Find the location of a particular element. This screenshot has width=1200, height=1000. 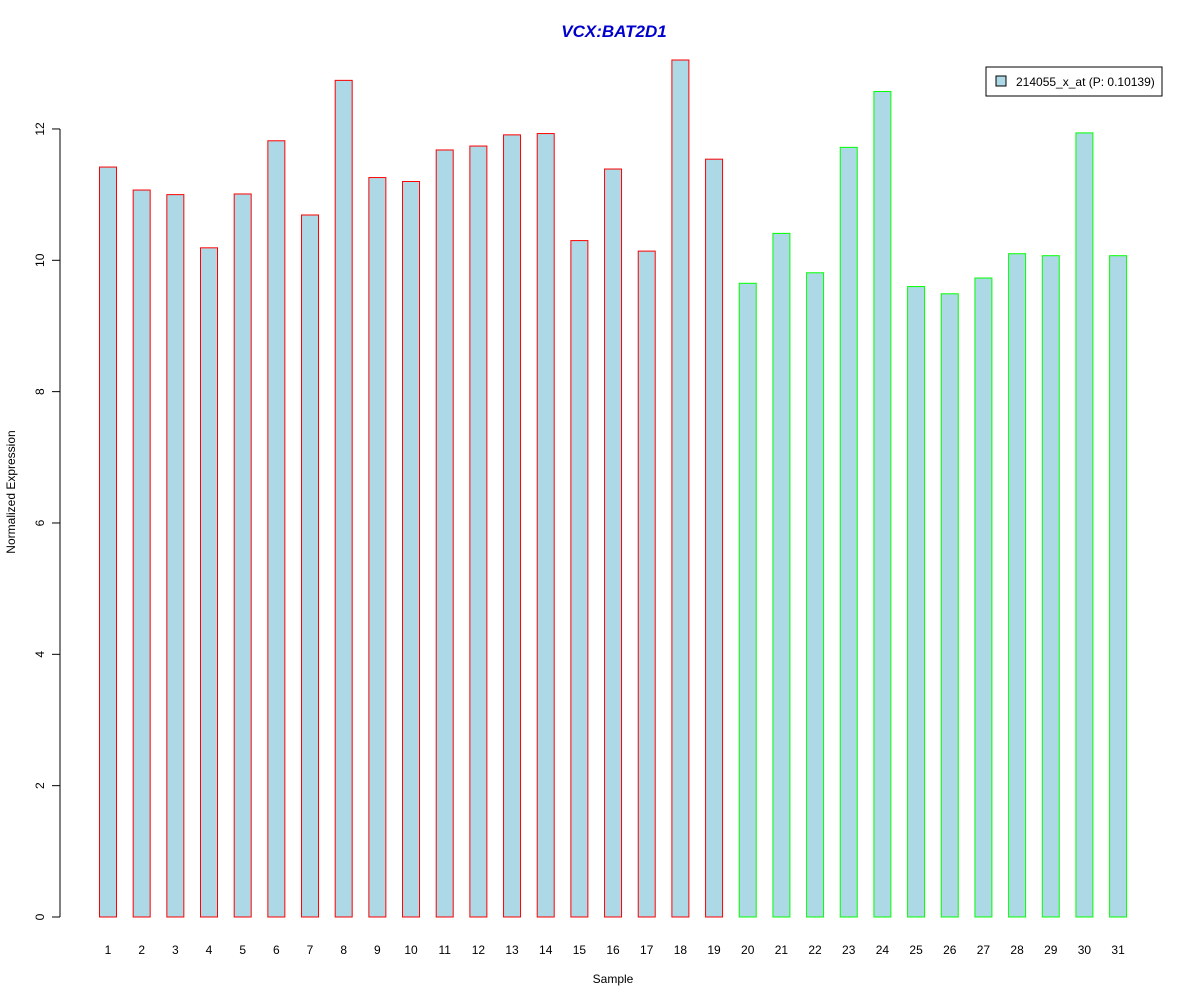

x-tick-label: 18 is located at coordinates (681, 950).